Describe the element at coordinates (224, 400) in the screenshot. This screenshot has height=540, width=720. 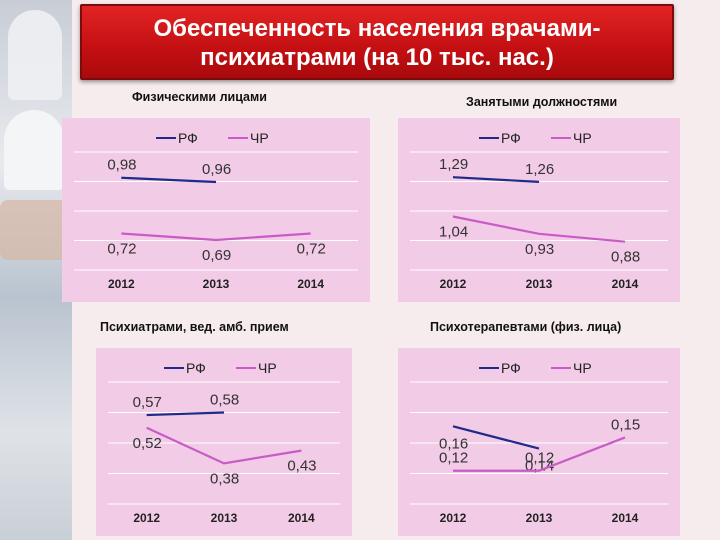
I see `data-label: 0,58` at that location.